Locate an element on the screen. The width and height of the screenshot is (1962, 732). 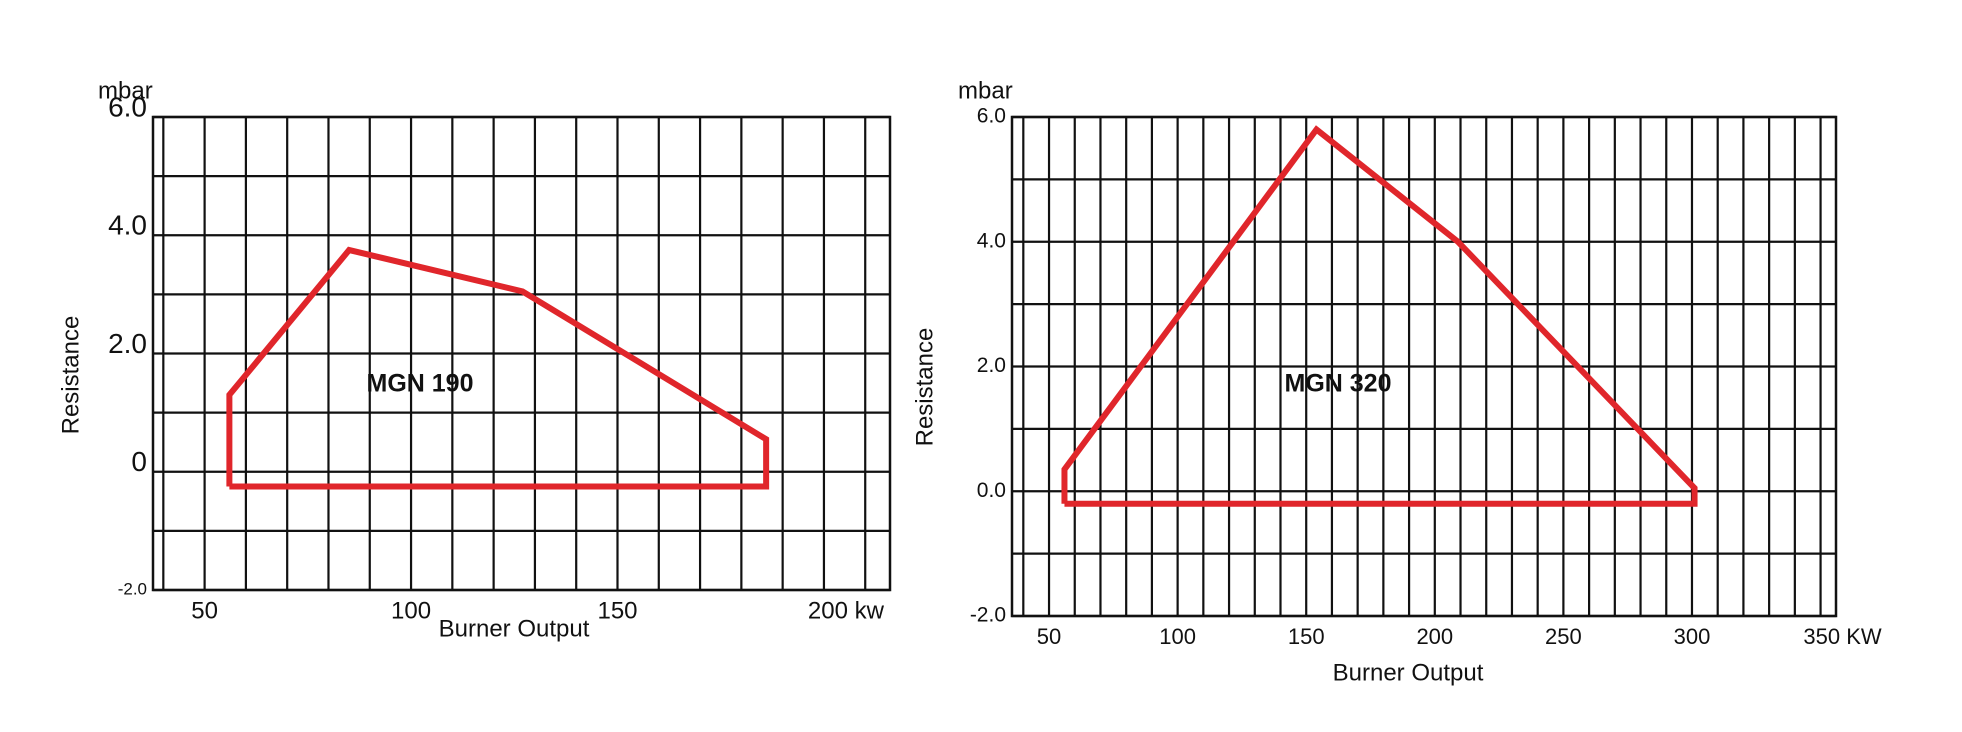
x-tick-label: 200 kw is located at coordinates (846, 610).